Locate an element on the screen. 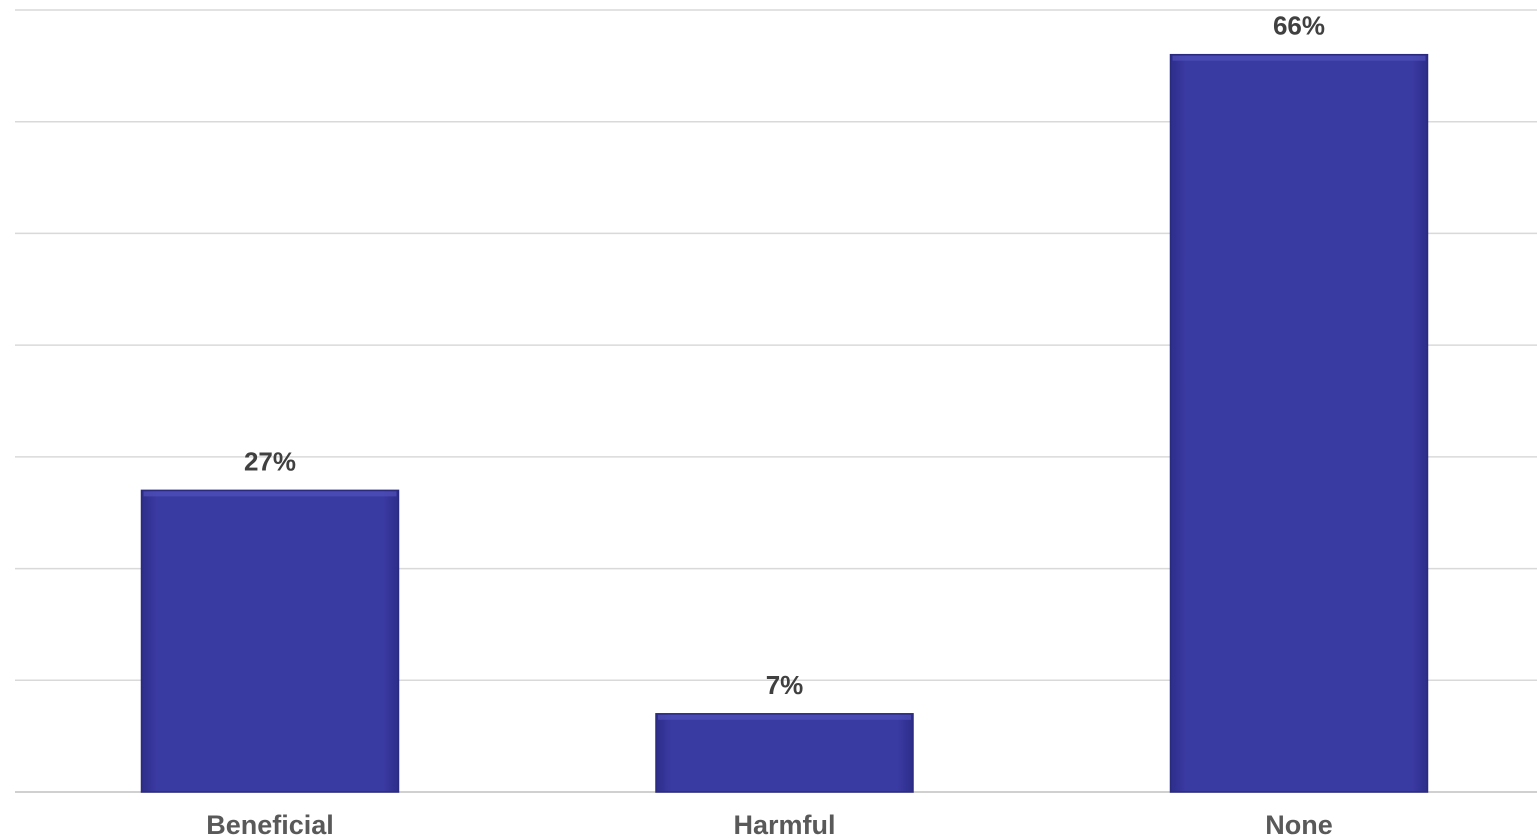 The width and height of the screenshot is (1537, 839). data-label-beneficial: 27% is located at coordinates (270, 461).